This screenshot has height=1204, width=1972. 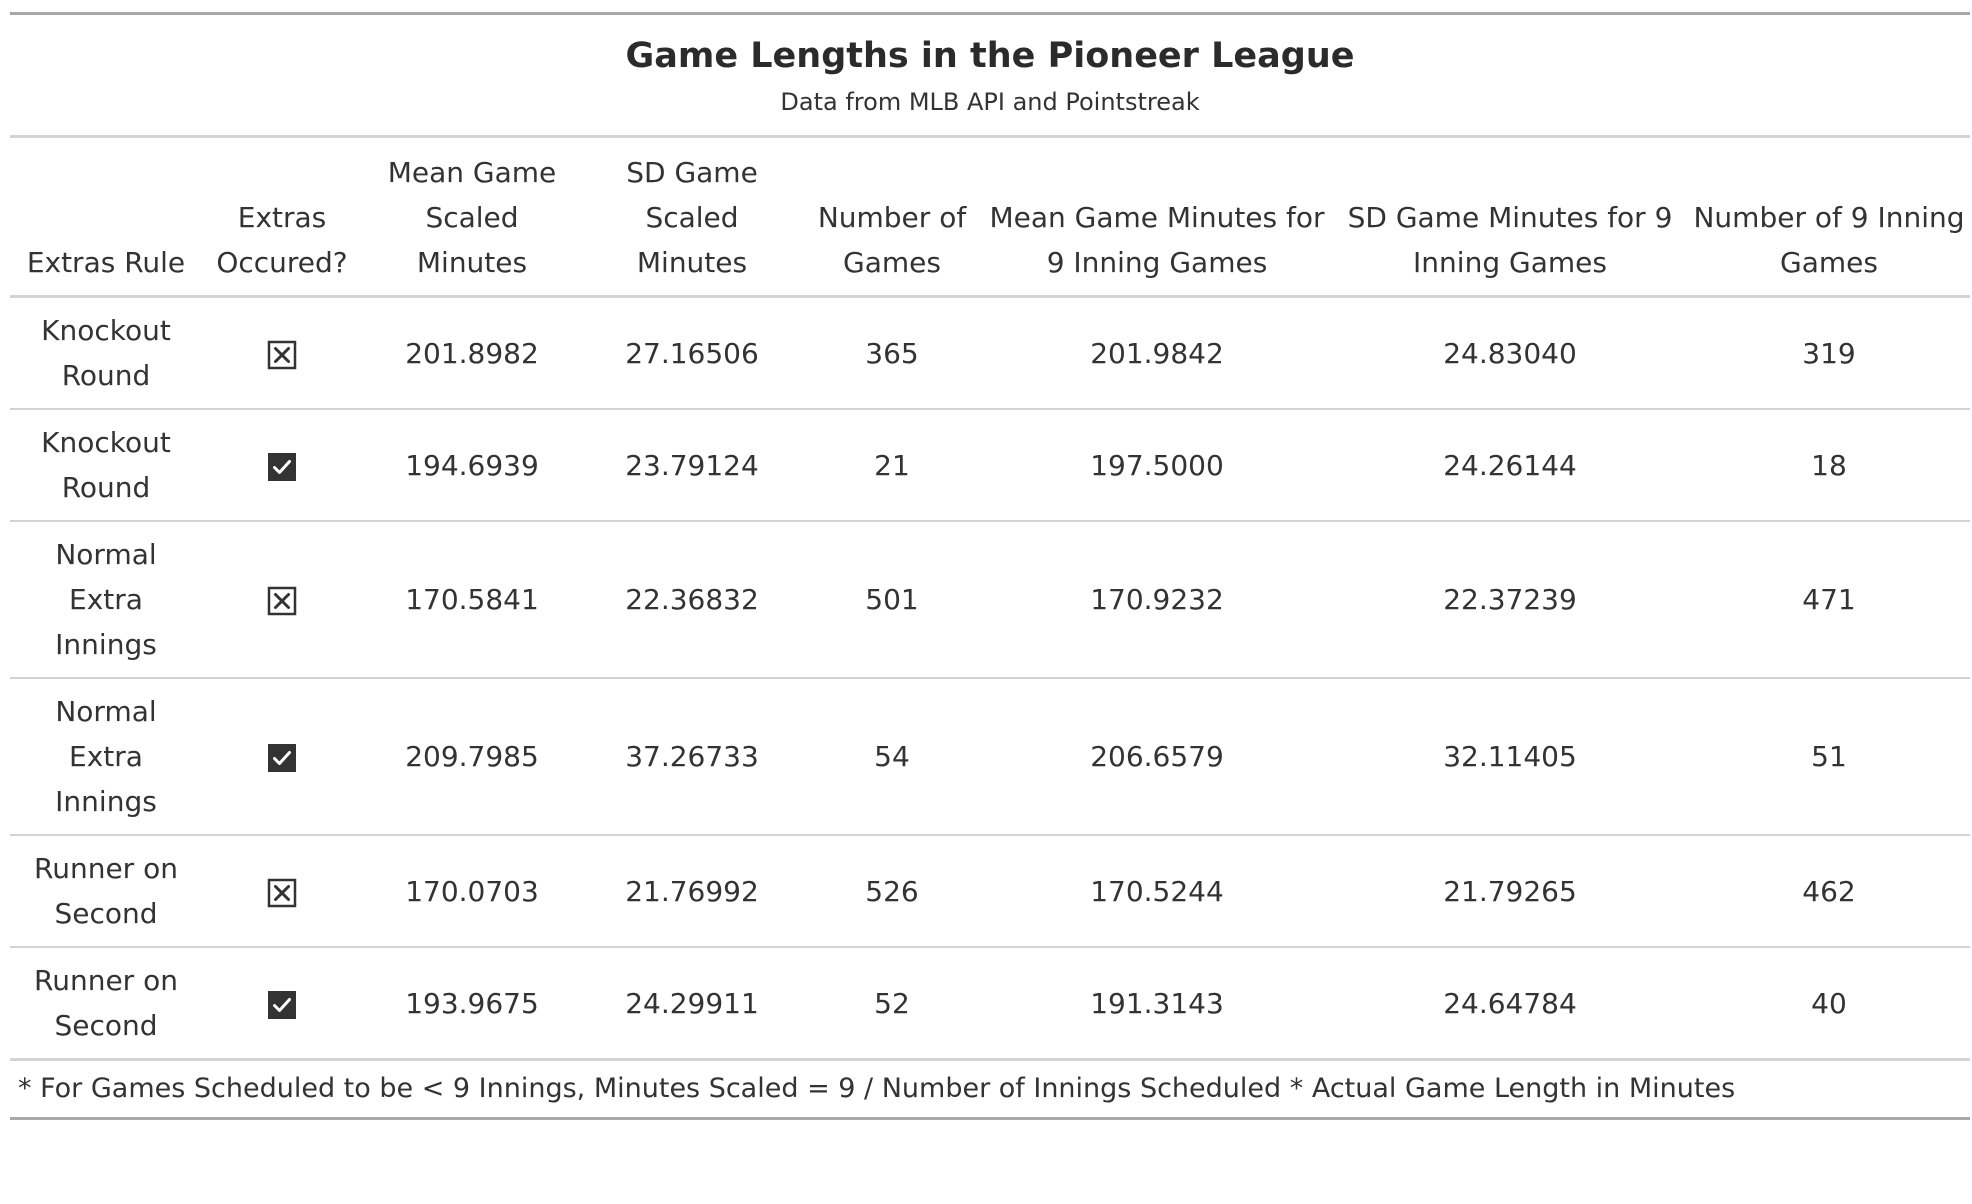 What do you see at coordinates (1829, 756) in the screenshot?
I see `cell-number-9-inning: 51` at bounding box center [1829, 756].